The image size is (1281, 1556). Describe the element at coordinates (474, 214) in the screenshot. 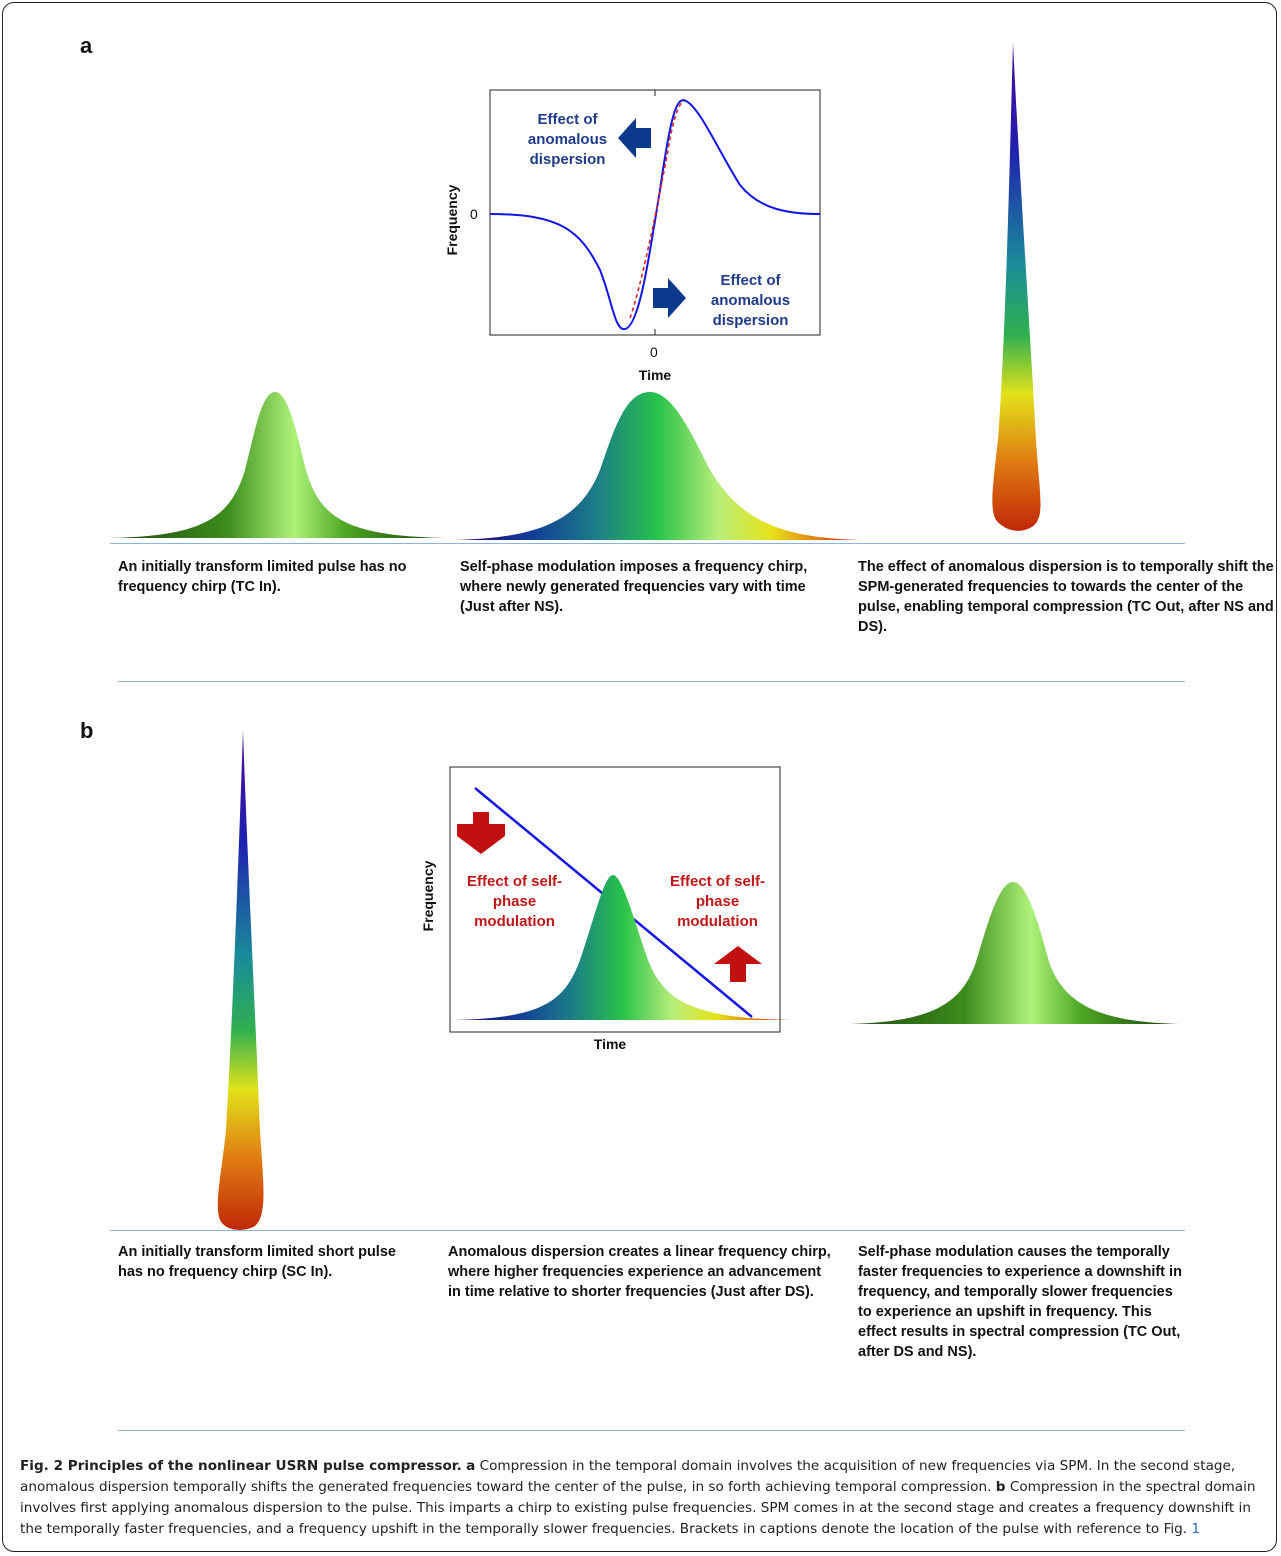

I see `plot-a-ytick: 0` at that location.